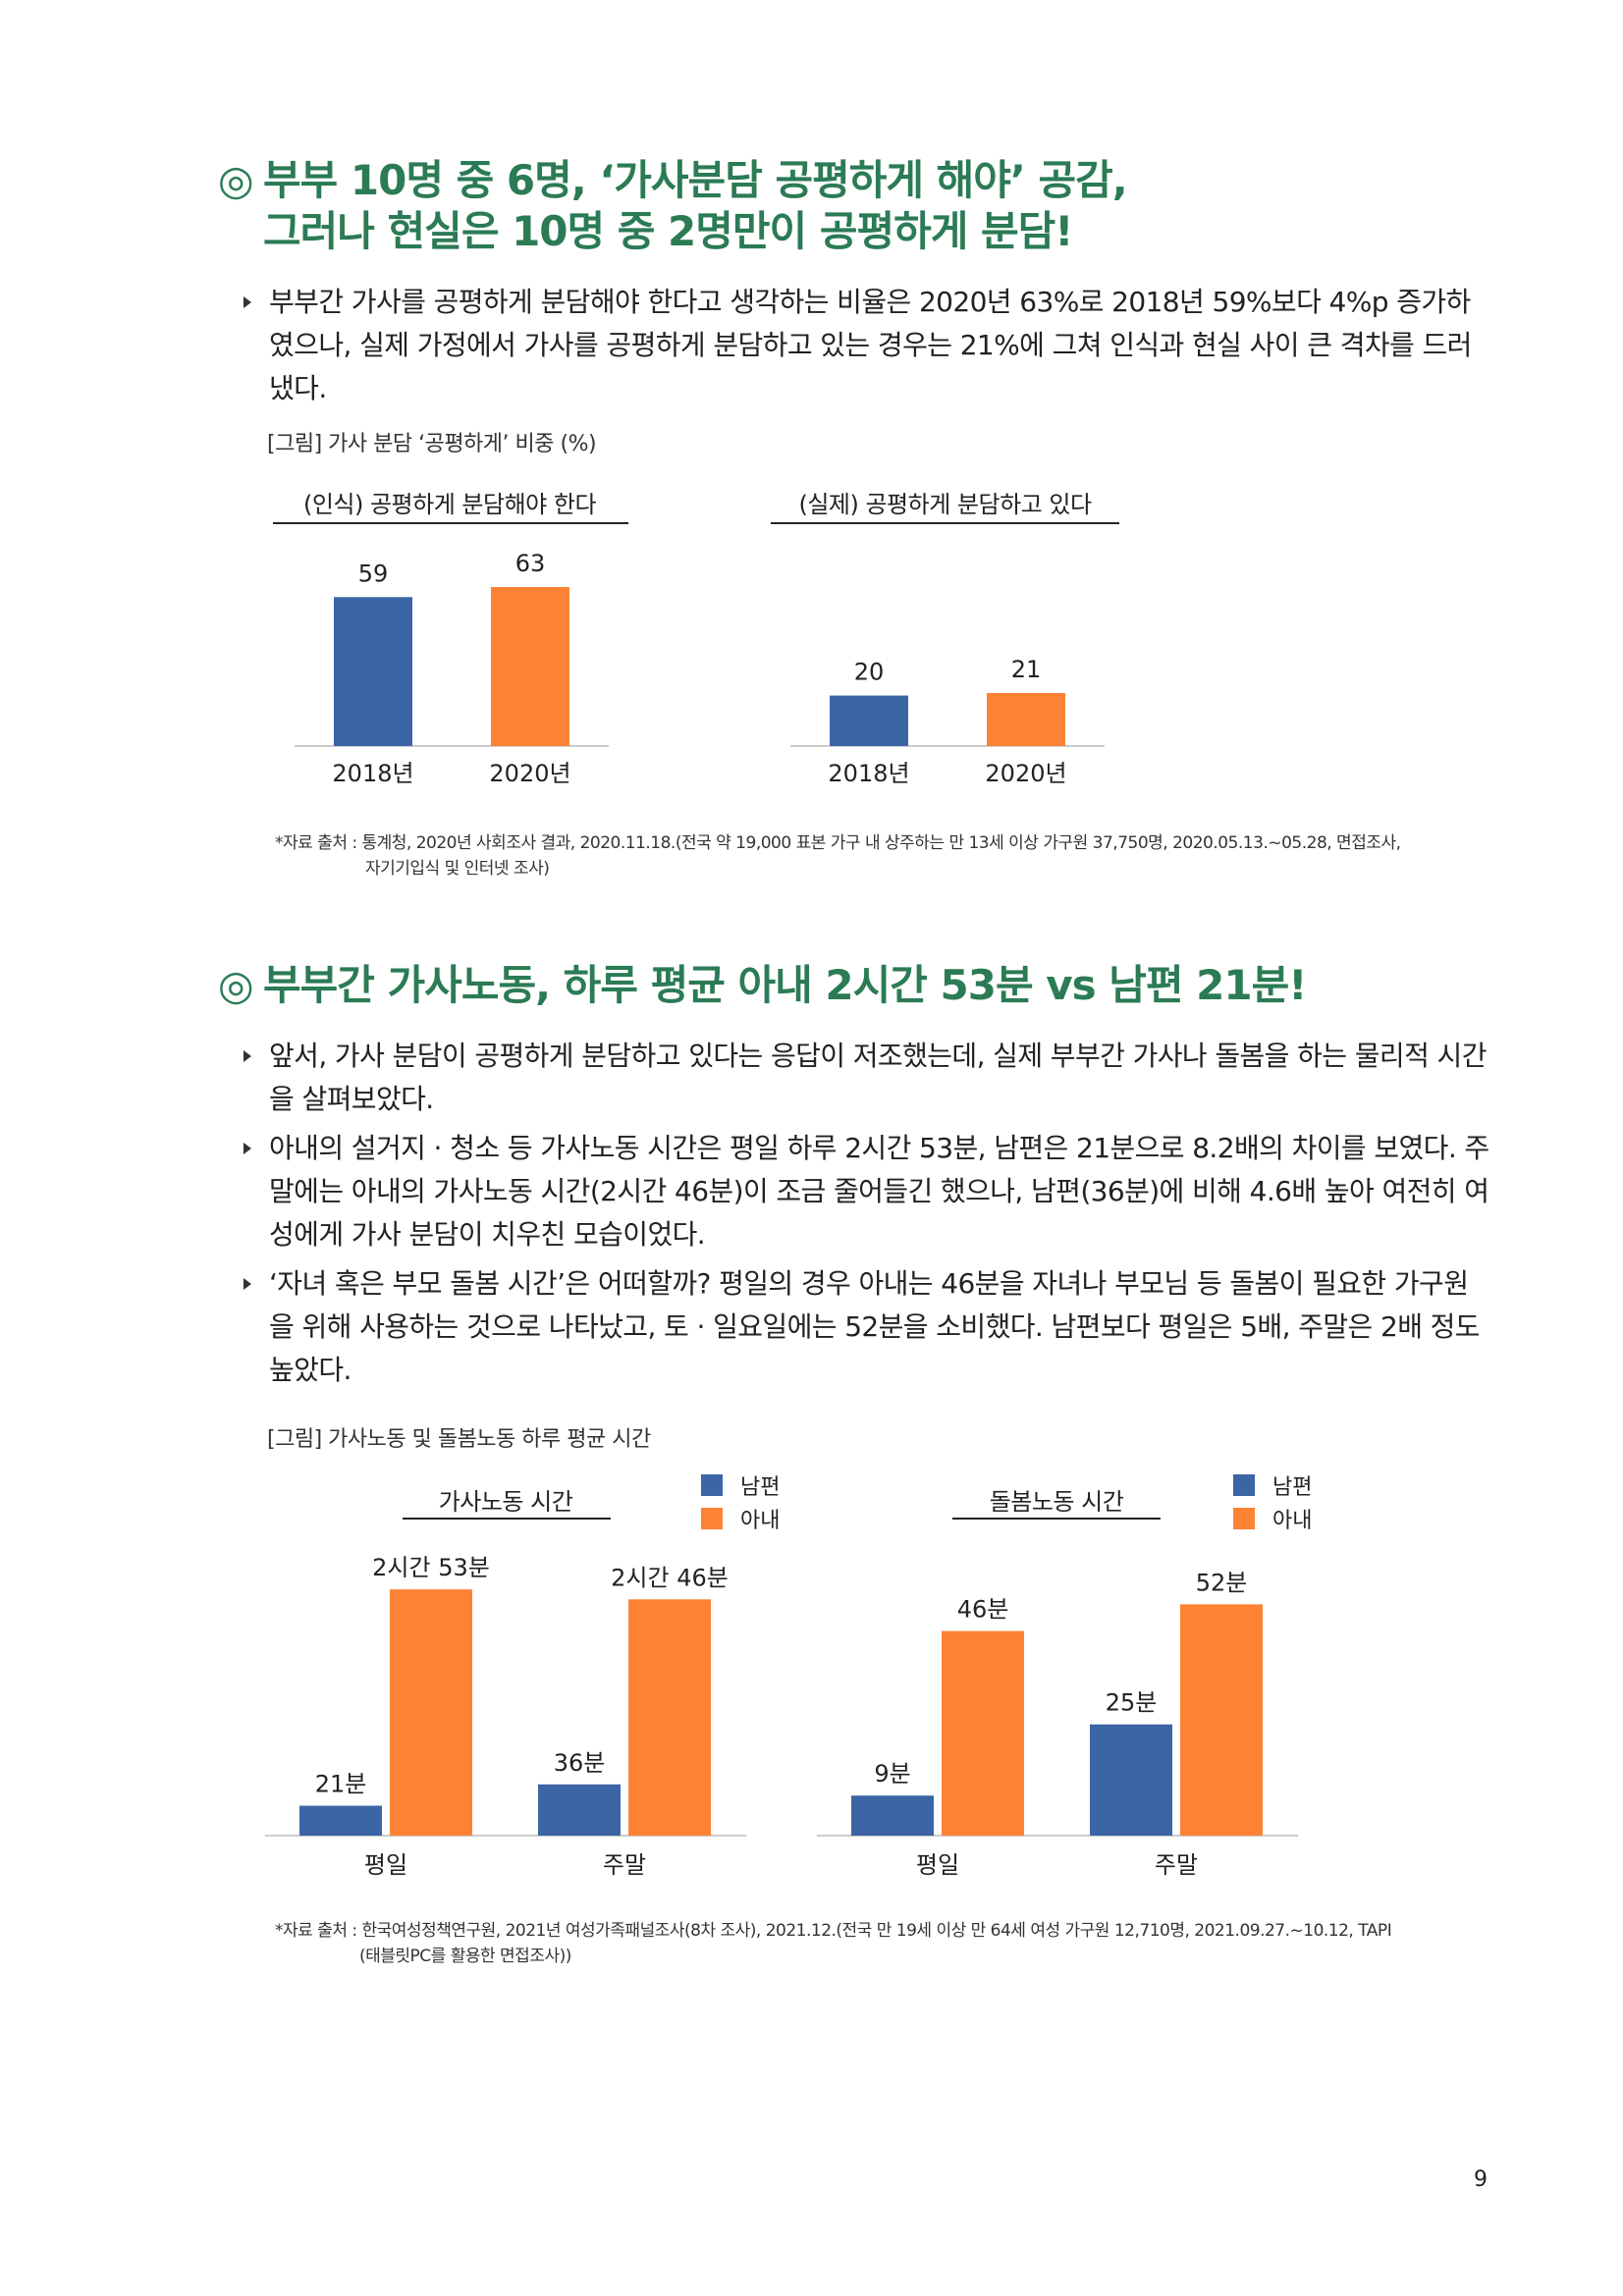  What do you see at coordinates (869, 672) in the screenshot?
I see `data-label: 20` at bounding box center [869, 672].